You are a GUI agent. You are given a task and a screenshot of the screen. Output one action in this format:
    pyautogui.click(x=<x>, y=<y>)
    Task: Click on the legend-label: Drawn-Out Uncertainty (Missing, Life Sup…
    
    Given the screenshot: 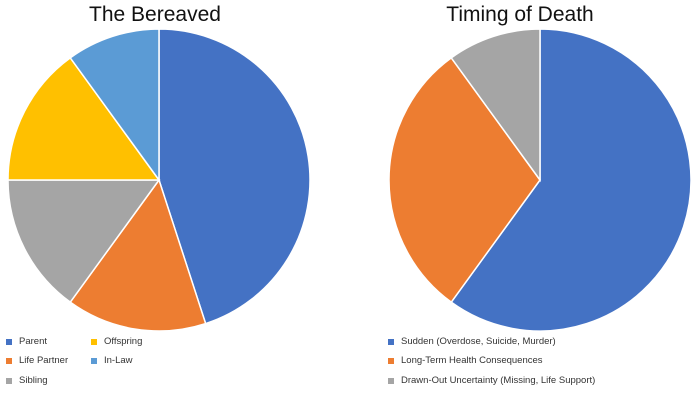 What is the action you would take?
    pyautogui.click(x=498, y=380)
    